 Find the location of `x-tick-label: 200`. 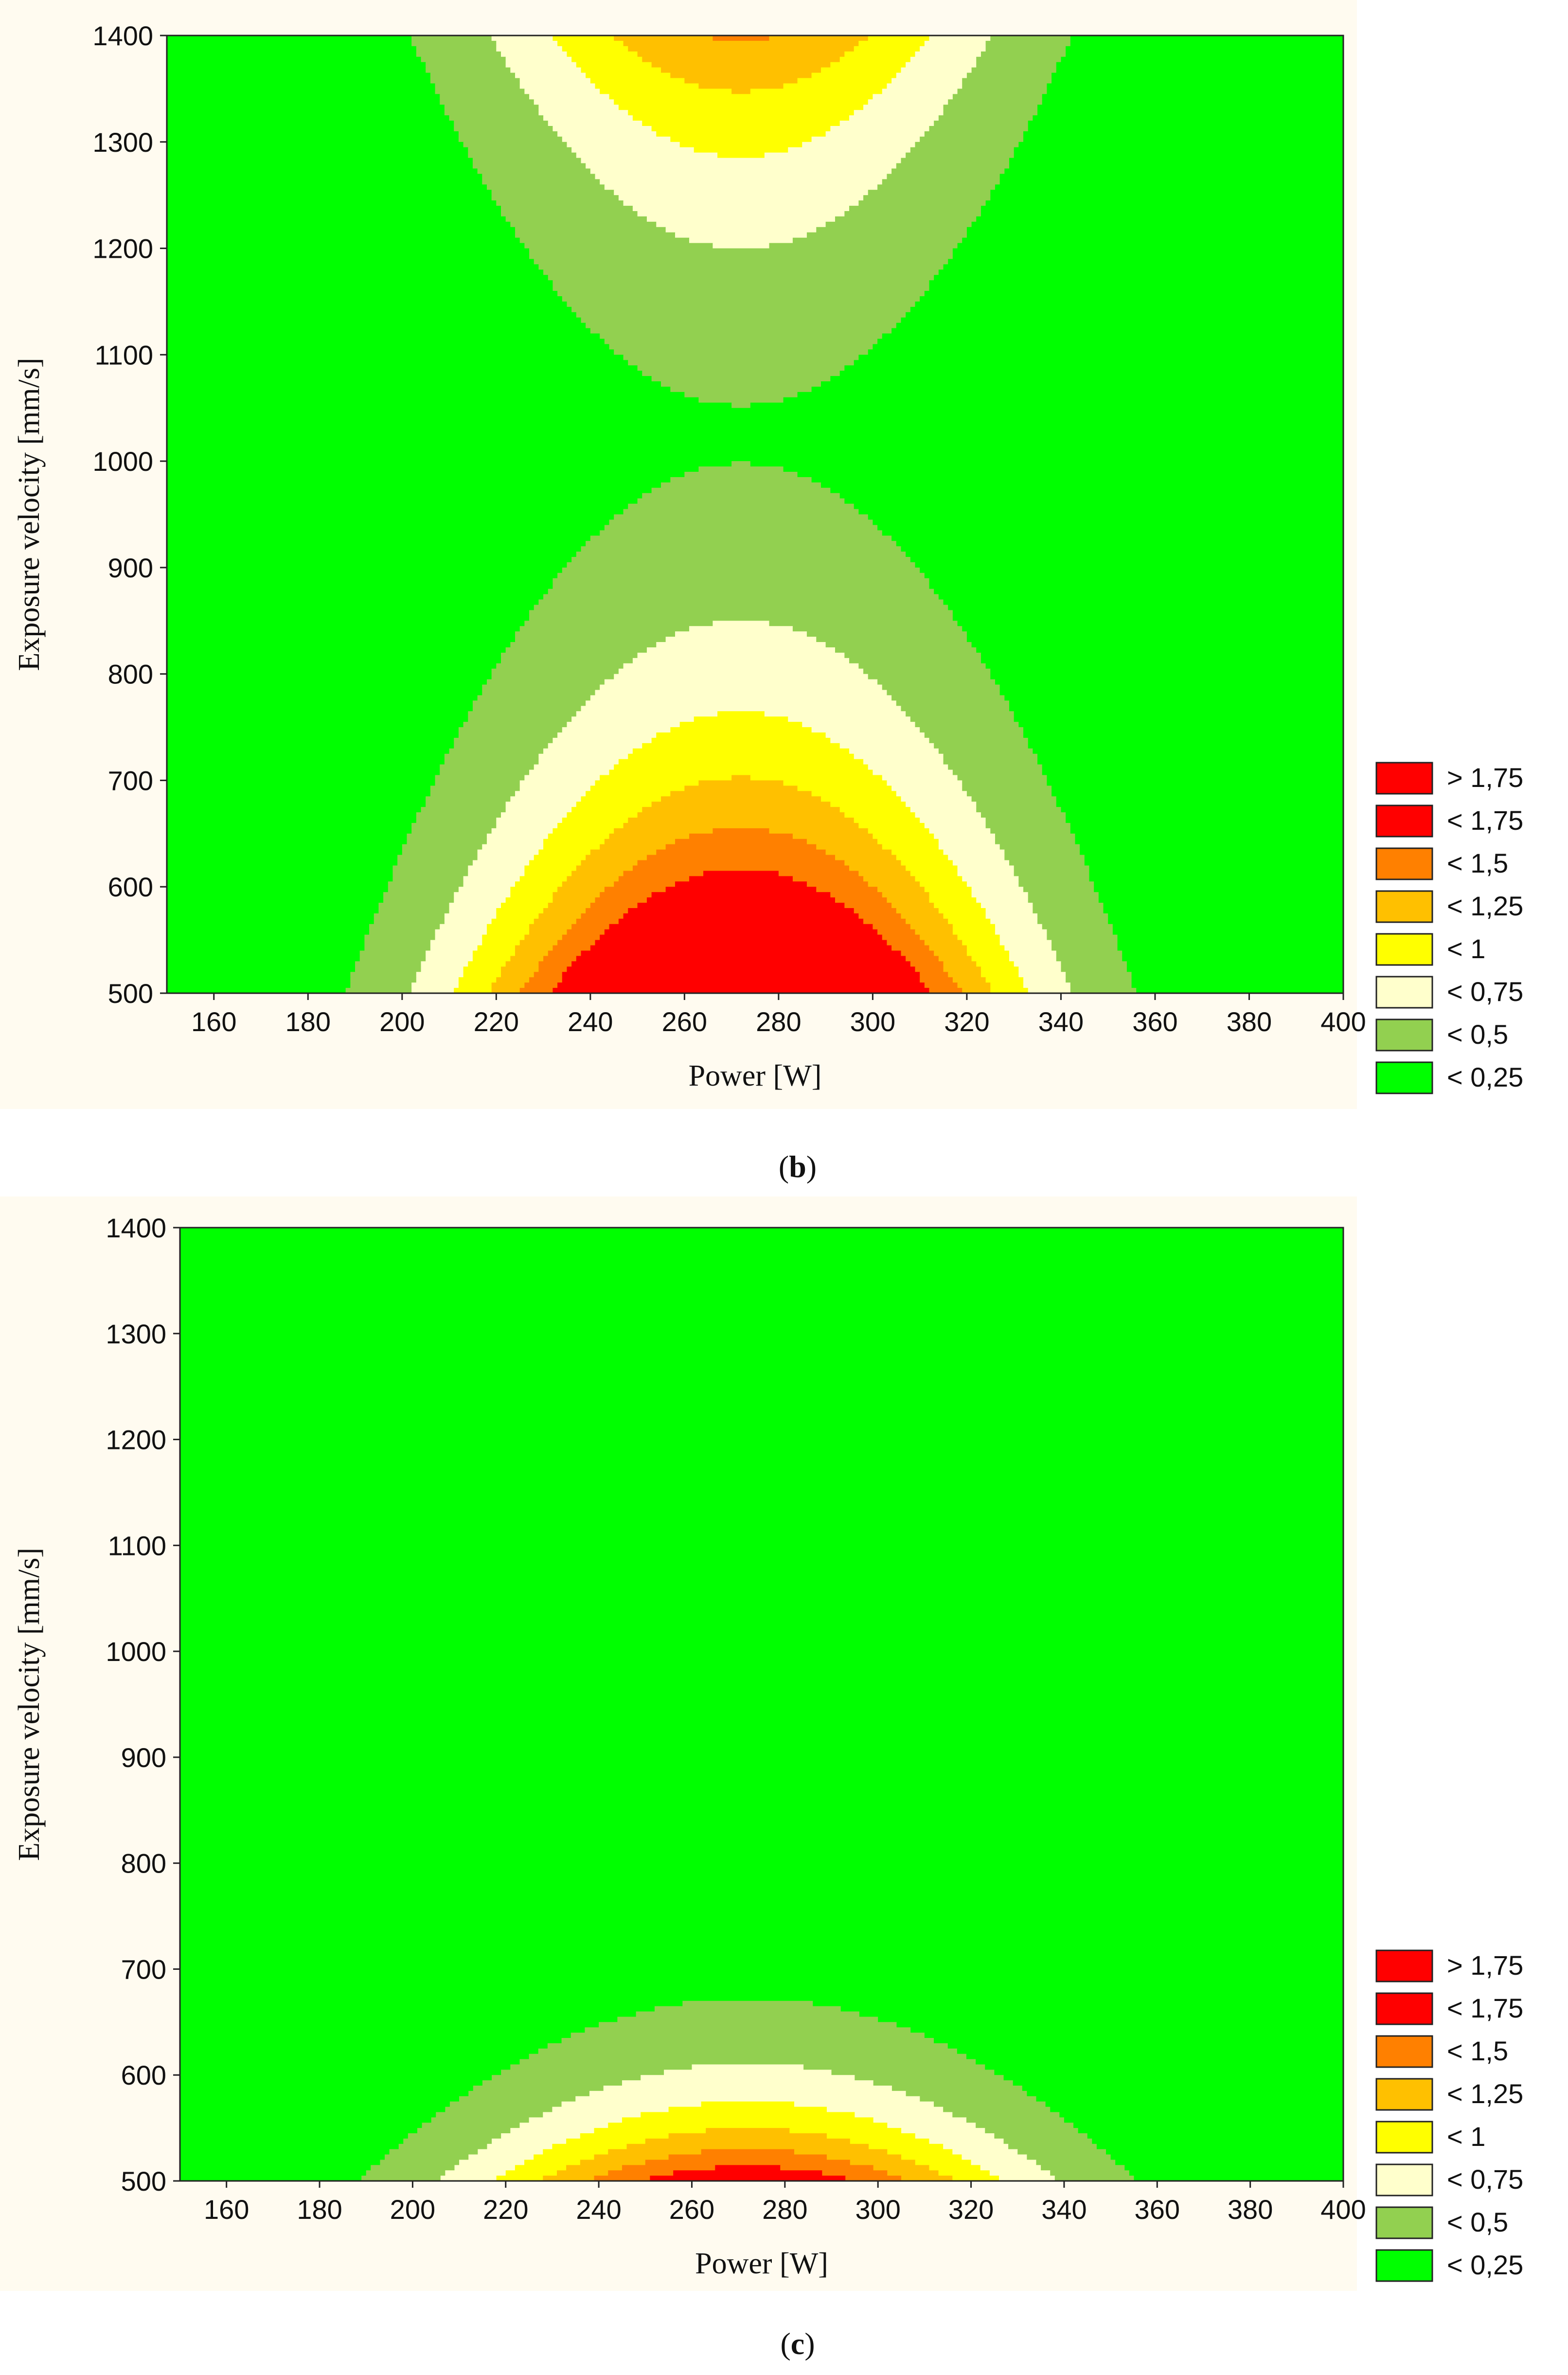

x-tick-label: 200 is located at coordinates (412, 2209).